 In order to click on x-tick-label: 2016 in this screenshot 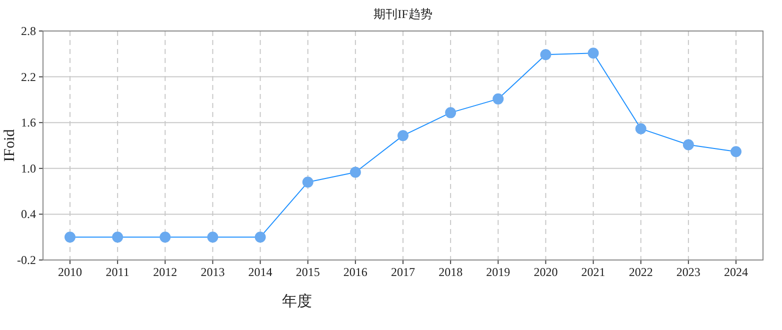, I will do `click(355, 272)`.